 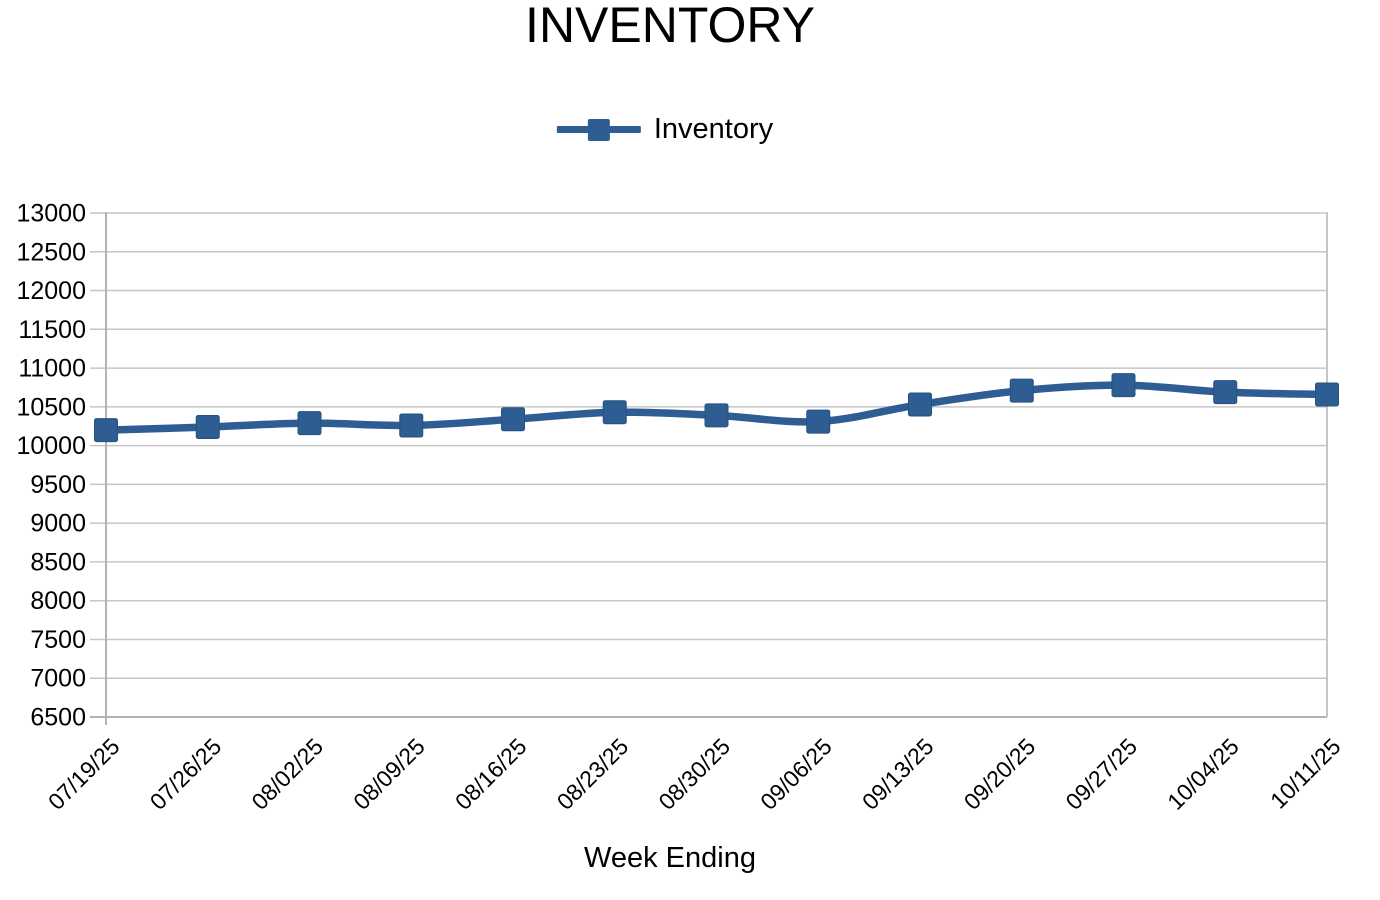 I want to click on x-tick-label: 08/23/25, so click(x=593, y=774).